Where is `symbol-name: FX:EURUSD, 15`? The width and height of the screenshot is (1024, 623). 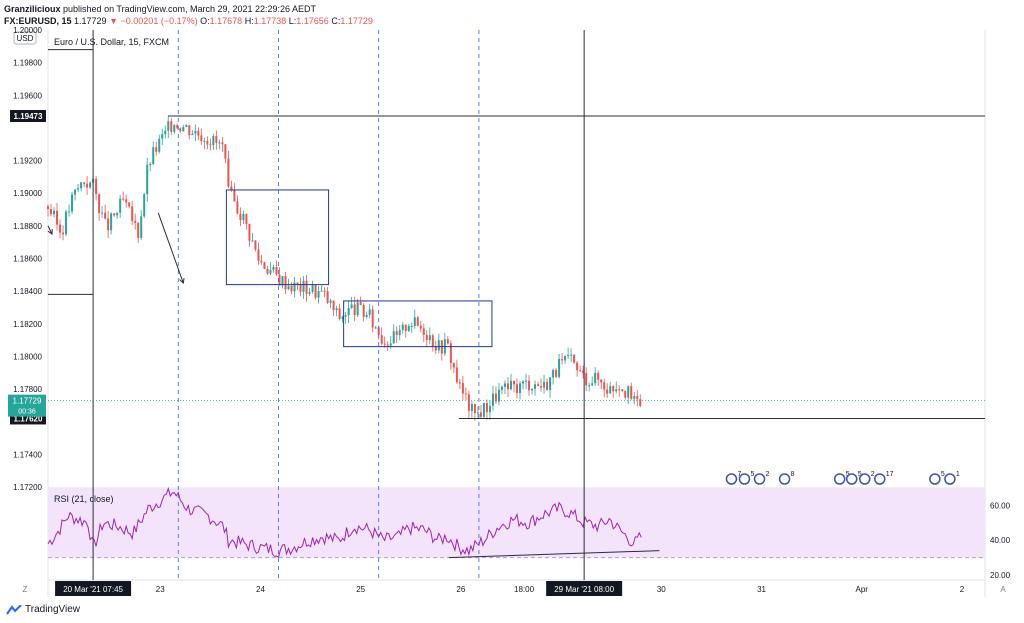 symbol-name: FX:EURUSD, 15 is located at coordinates (38, 21).